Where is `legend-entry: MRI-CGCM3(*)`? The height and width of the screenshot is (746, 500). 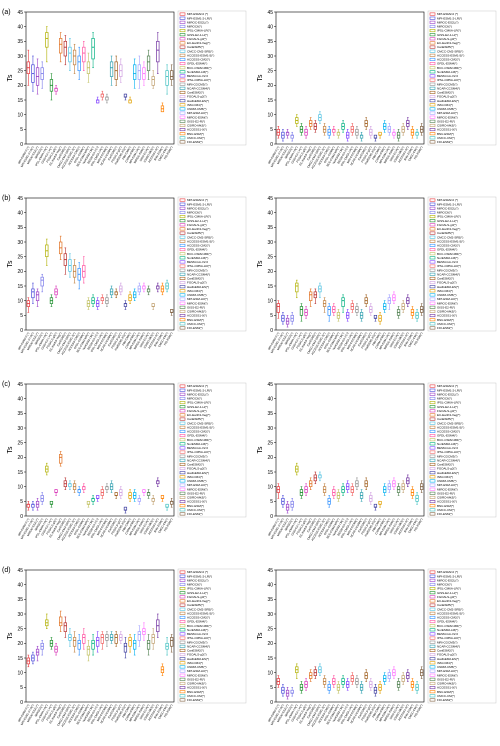 legend-entry: MRI-CGCM3(*) is located at coordinates (447, 84).